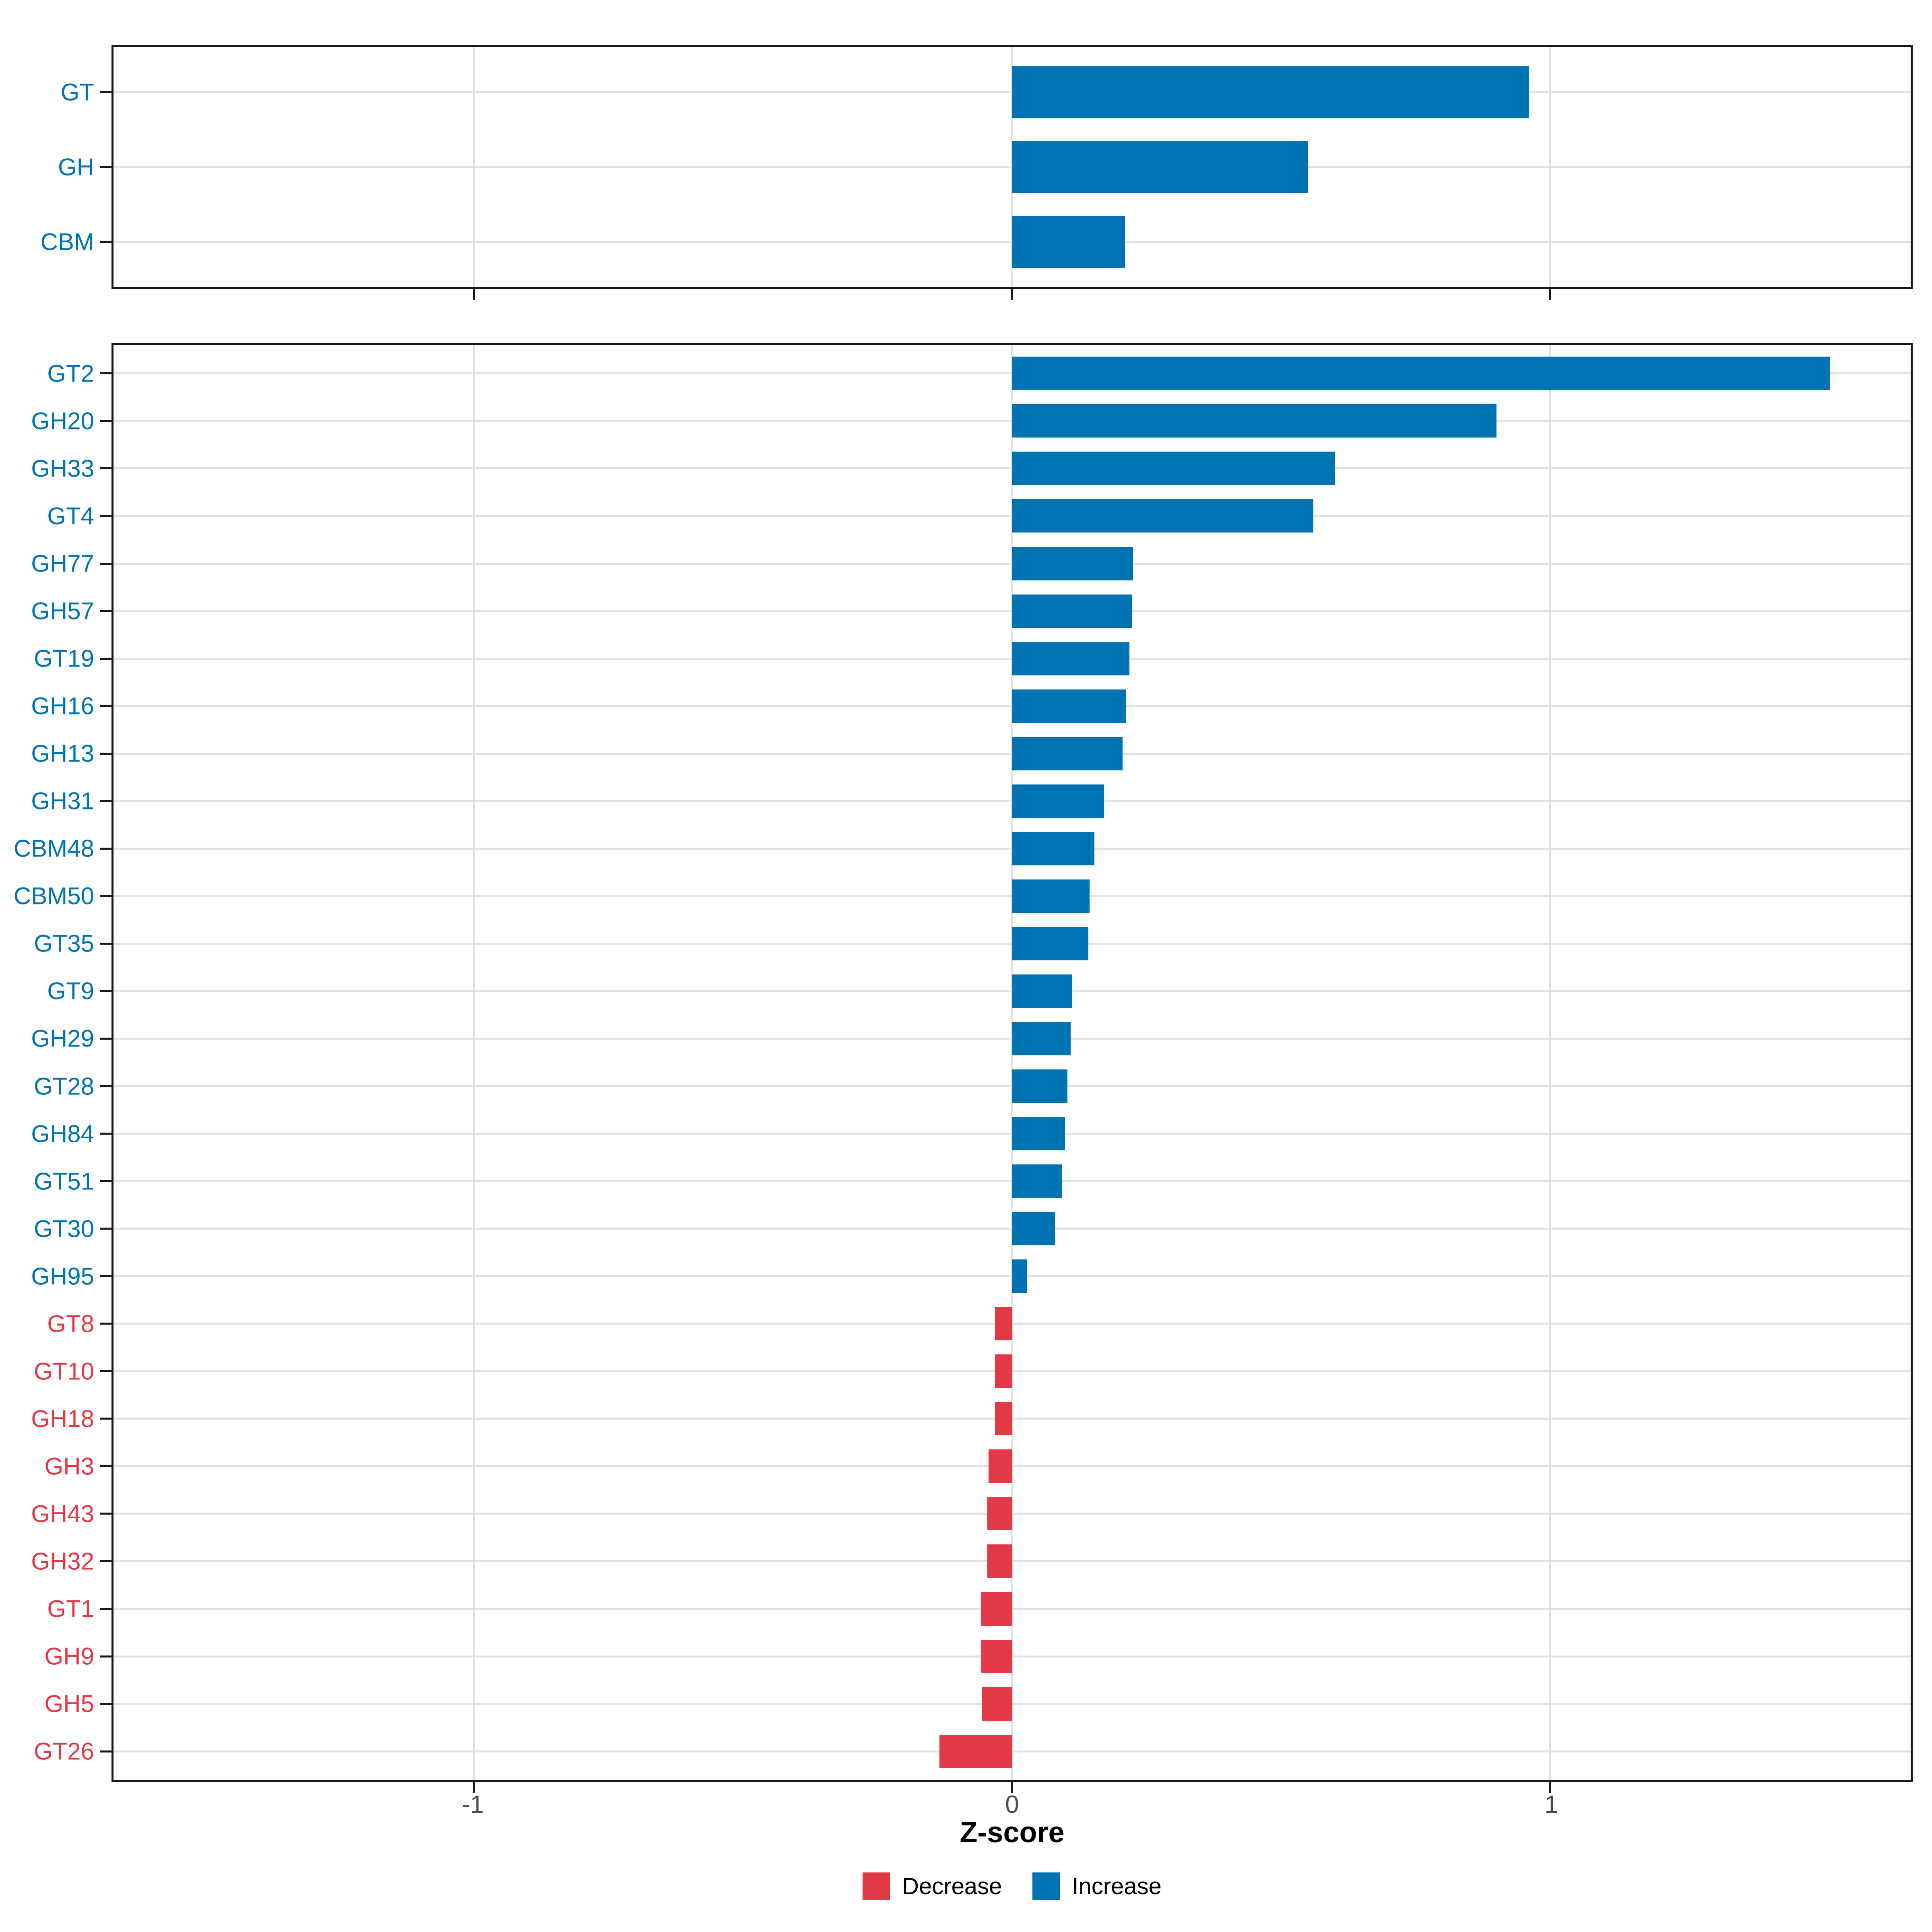 The height and width of the screenshot is (1932, 1932). What do you see at coordinates (62, 611) in the screenshot?
I see `y-axis-label-GH57: GH57` at bounding box center [62, 611].